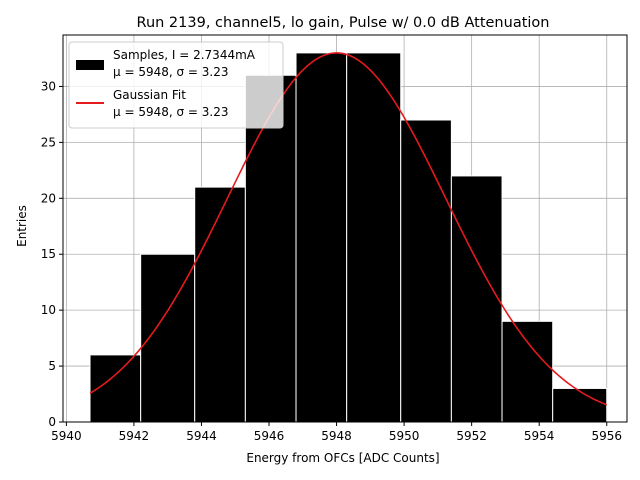 This screenshot has width=640, height=480. I want to click on x-tick-label: 5944, so click(201, 436).